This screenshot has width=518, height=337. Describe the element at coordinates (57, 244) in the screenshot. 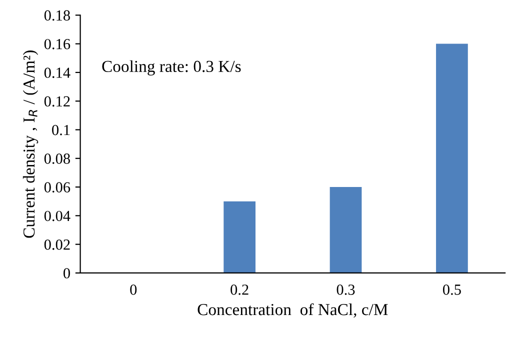

I see `y-tick-label: 0.02` at that location.